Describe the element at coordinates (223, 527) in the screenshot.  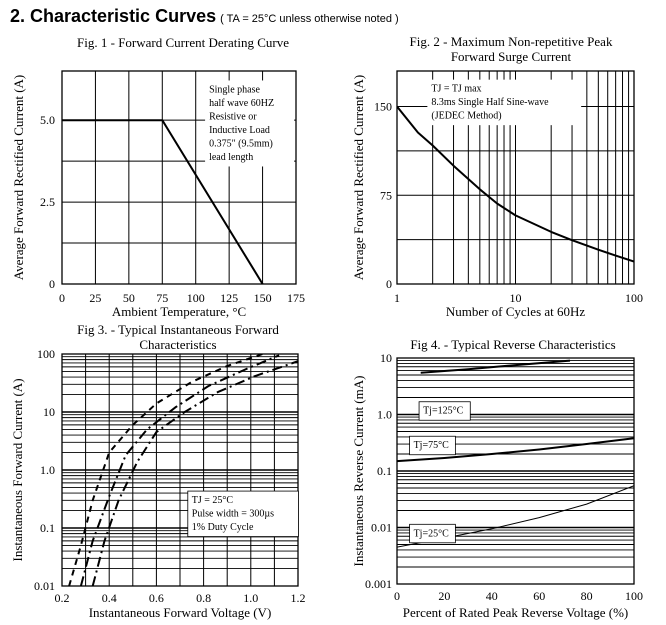
I see `annotation-text: 1% Duty Cycle` at that location.